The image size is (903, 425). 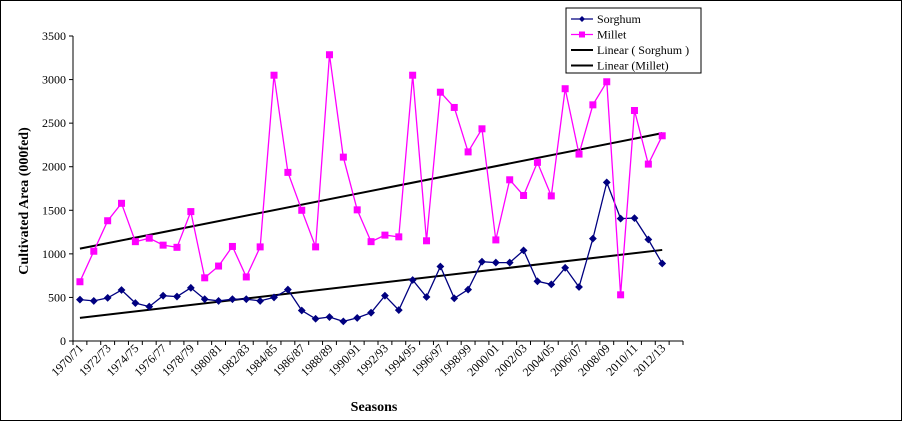 I want to click on y-tick-label: 500, so click(x=57, y=297).